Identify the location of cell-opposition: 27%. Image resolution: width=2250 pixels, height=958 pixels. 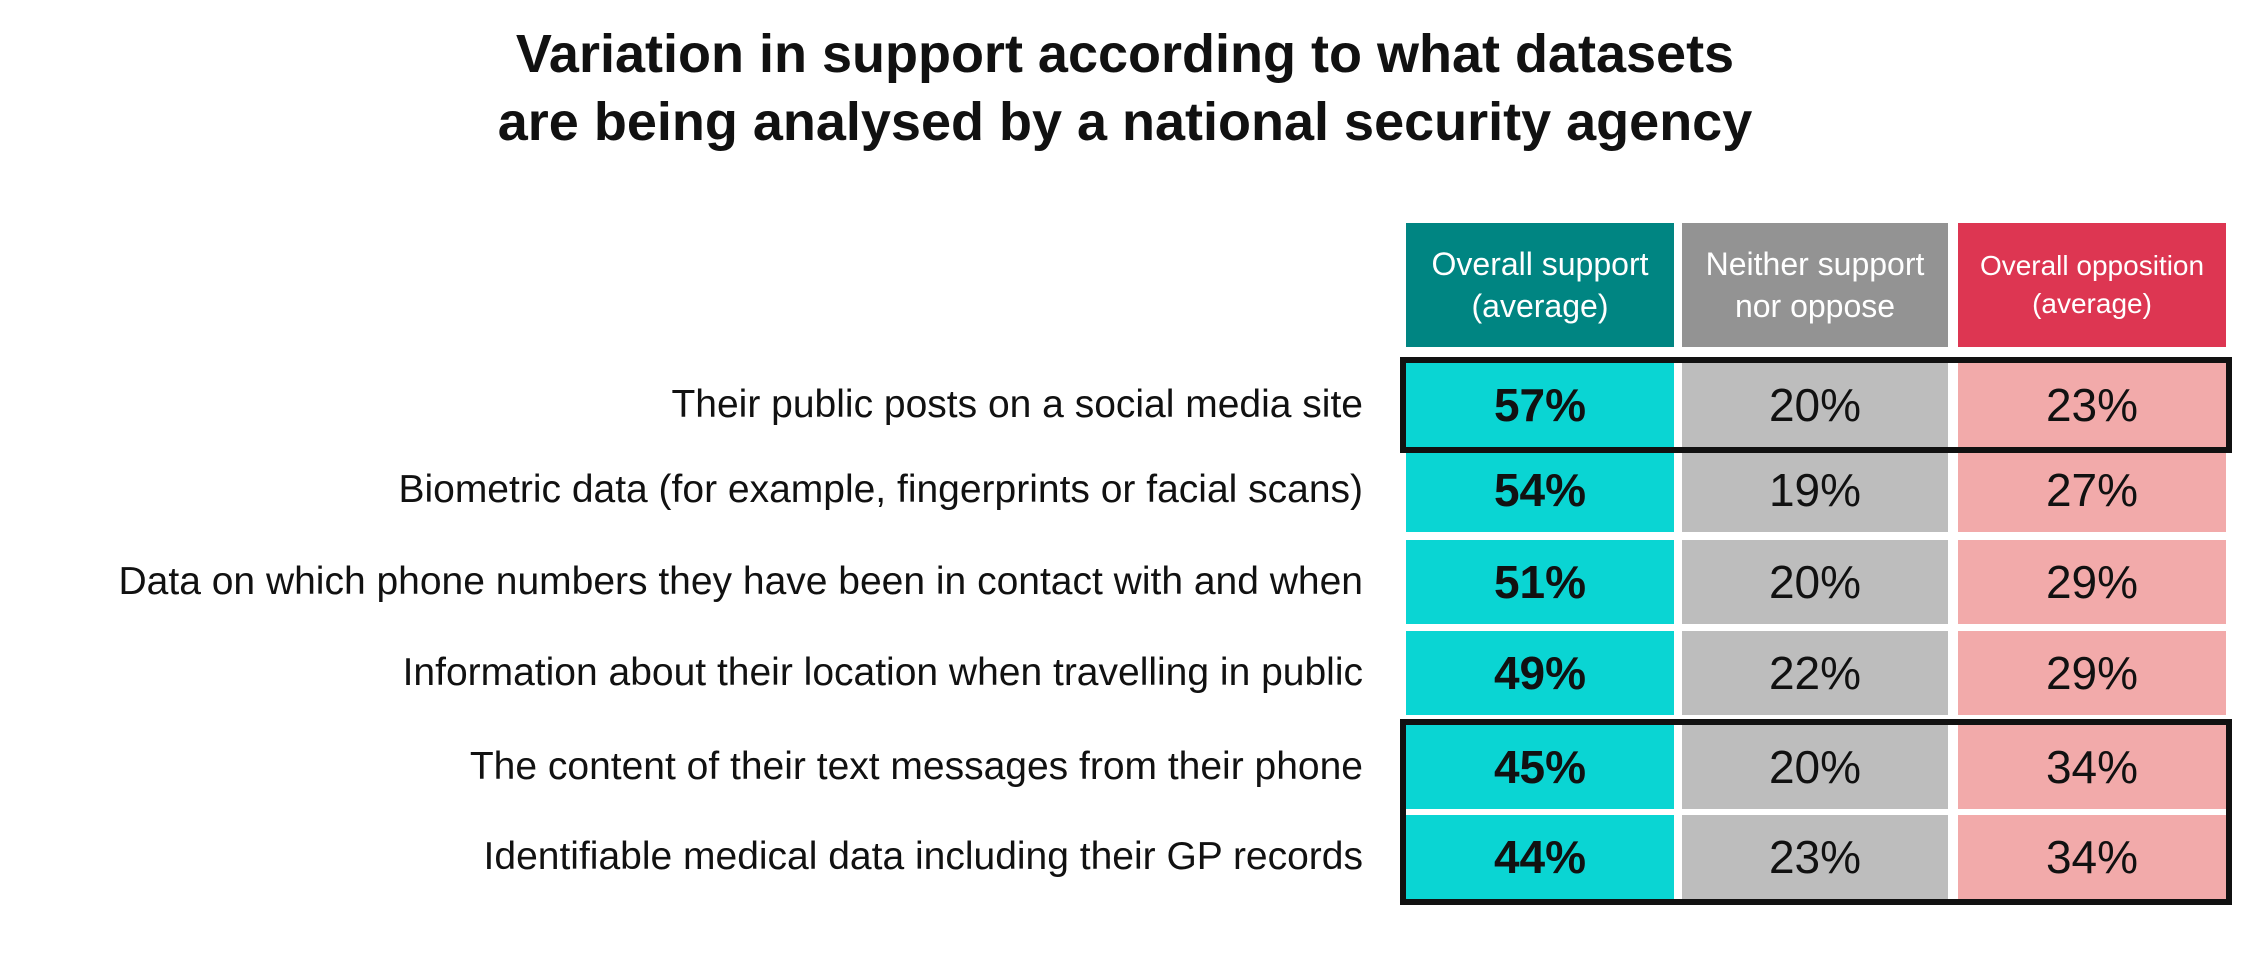
(2092, 490).